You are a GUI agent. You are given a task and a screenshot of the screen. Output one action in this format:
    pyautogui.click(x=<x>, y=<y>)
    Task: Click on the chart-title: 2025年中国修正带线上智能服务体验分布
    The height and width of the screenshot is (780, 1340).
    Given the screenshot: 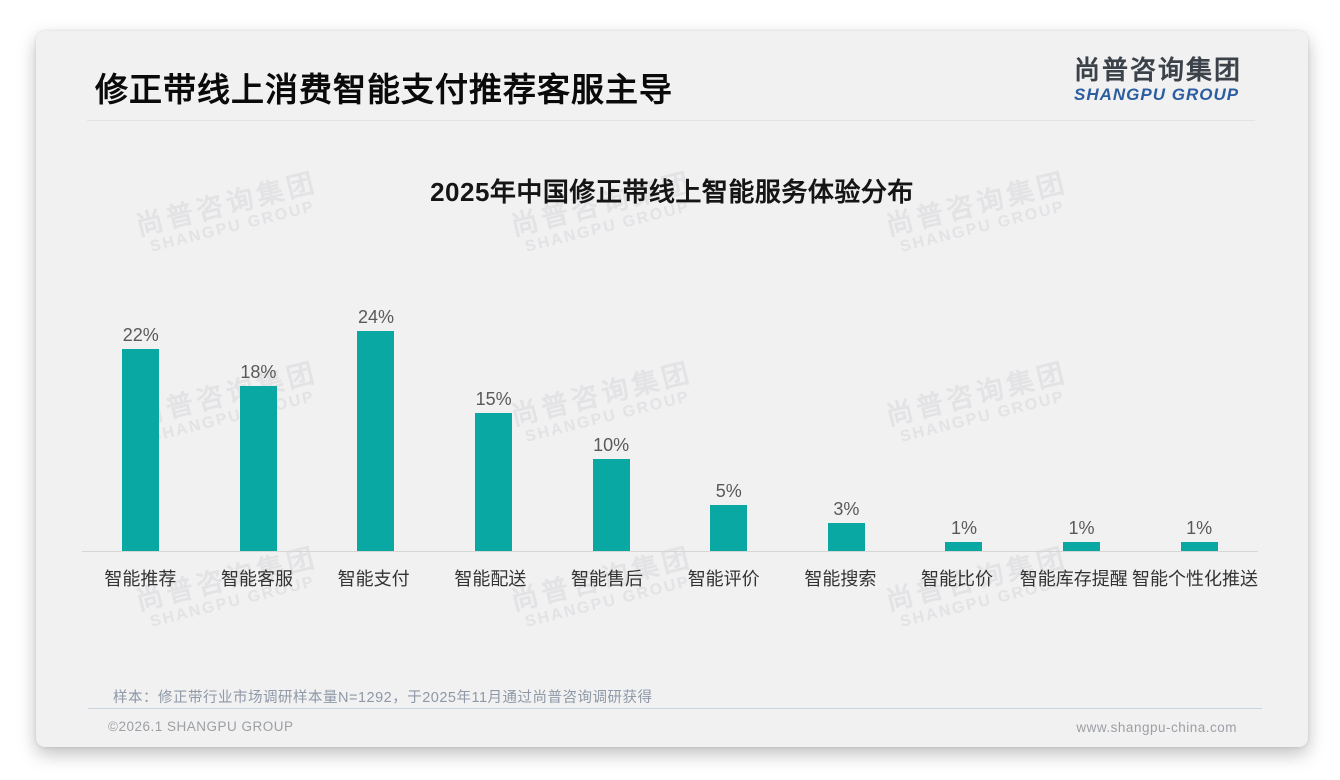 What is the action you would take?
    pyautogui.click(x=672, y=192)
    